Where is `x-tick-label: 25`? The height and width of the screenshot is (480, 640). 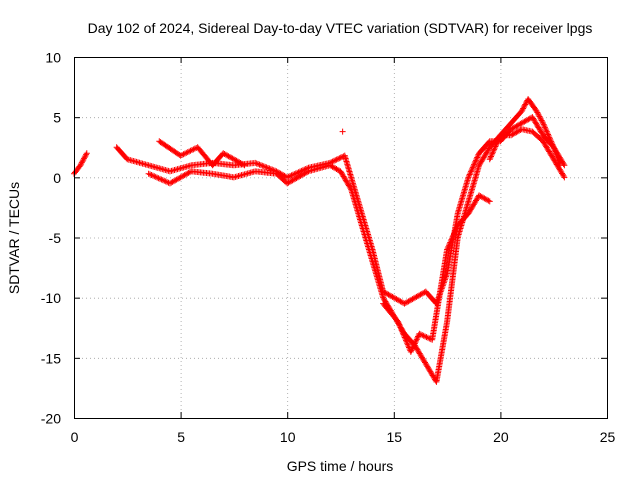 x-tick-label: 25 is located at coordinates (608, 437).